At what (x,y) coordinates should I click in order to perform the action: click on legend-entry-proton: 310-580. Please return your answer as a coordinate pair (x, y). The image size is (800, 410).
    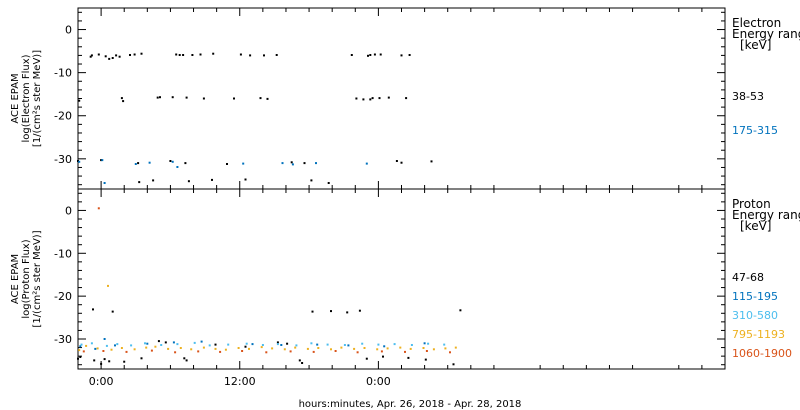
    Looking at the image, I should click on (755, 315).